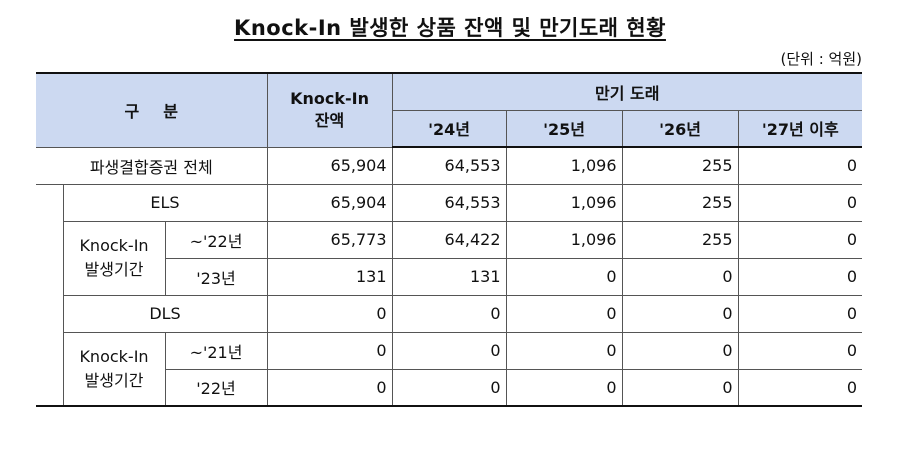 Image resolution: width=900 pixels, height=450 pixels. I want to click on maturity-header: 만기 도래, so click(627, 91).